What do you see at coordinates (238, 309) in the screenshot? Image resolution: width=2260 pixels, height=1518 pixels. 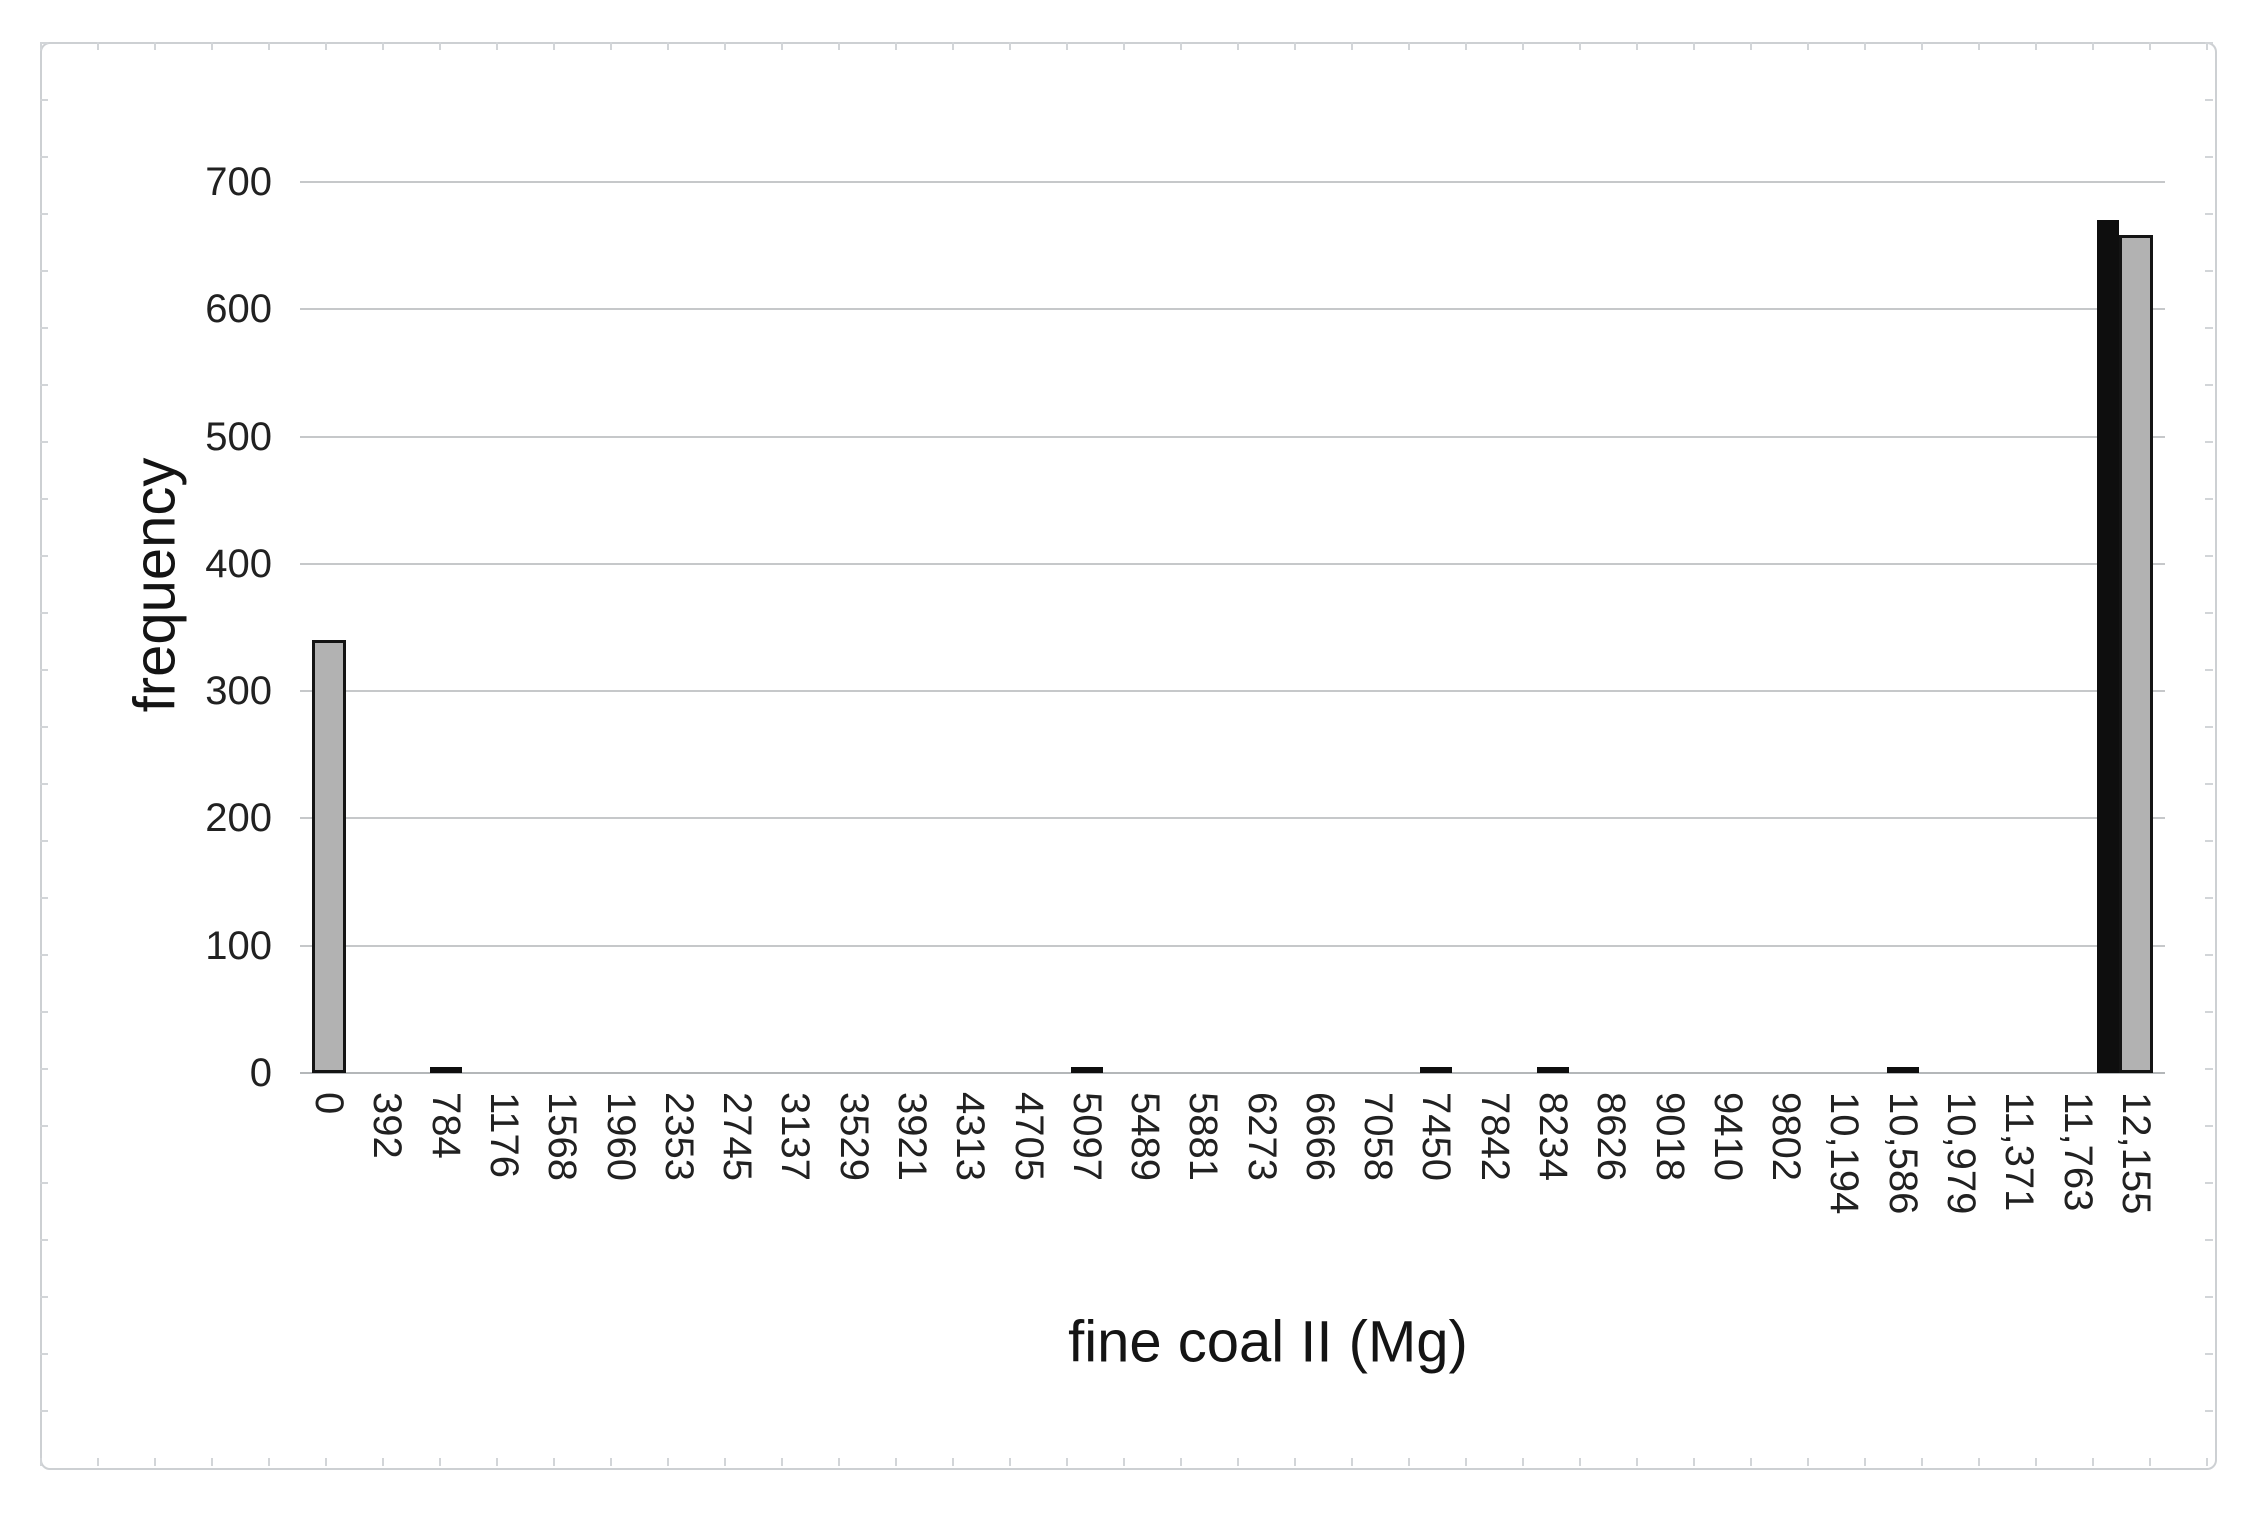 I see `y-tick-label: 600` at bounding box center [238, 309].